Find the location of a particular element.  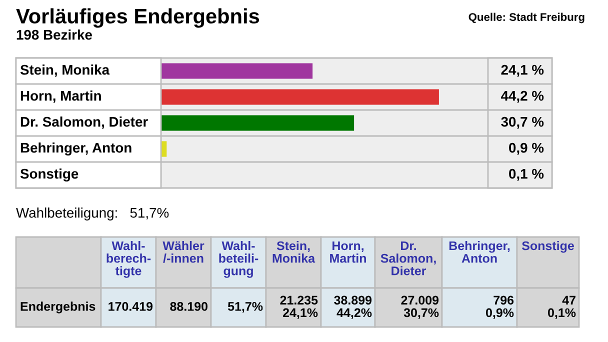

text: Horn, Martin is located at coordinates (348, 252).